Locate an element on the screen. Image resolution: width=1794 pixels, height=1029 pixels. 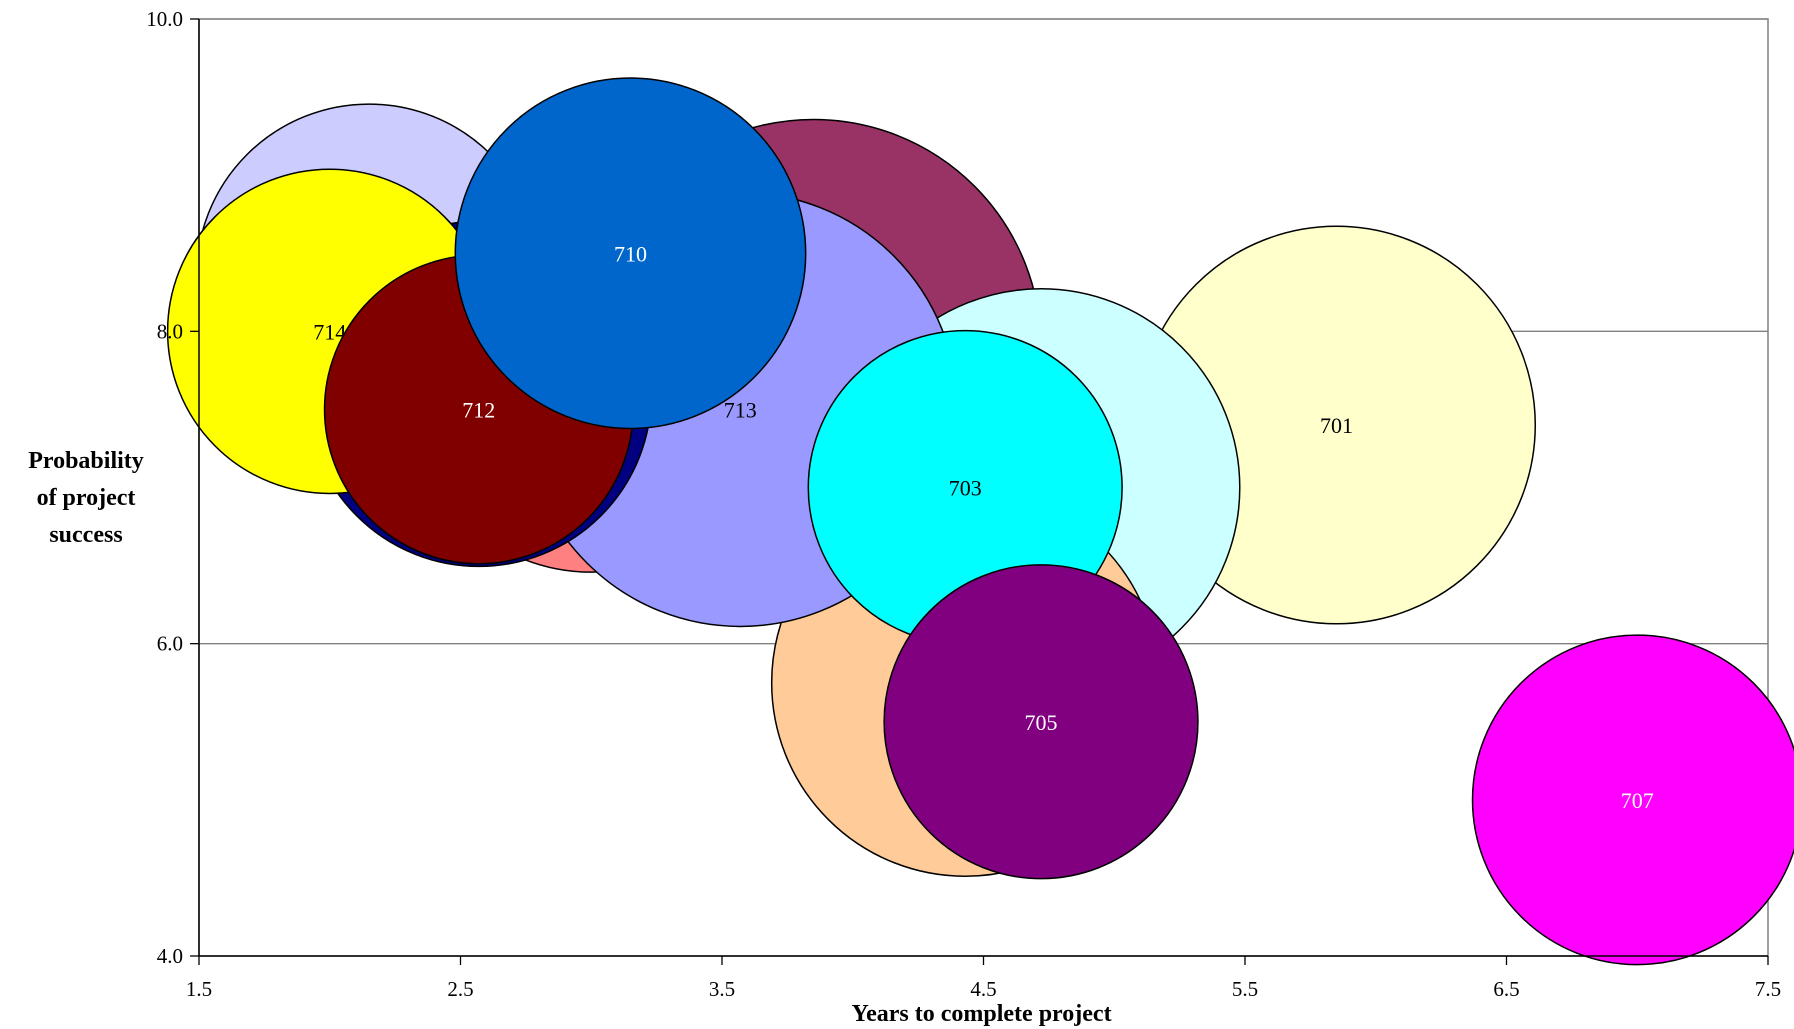
bubble-label: 701 is located at coordinates (1336, 425).